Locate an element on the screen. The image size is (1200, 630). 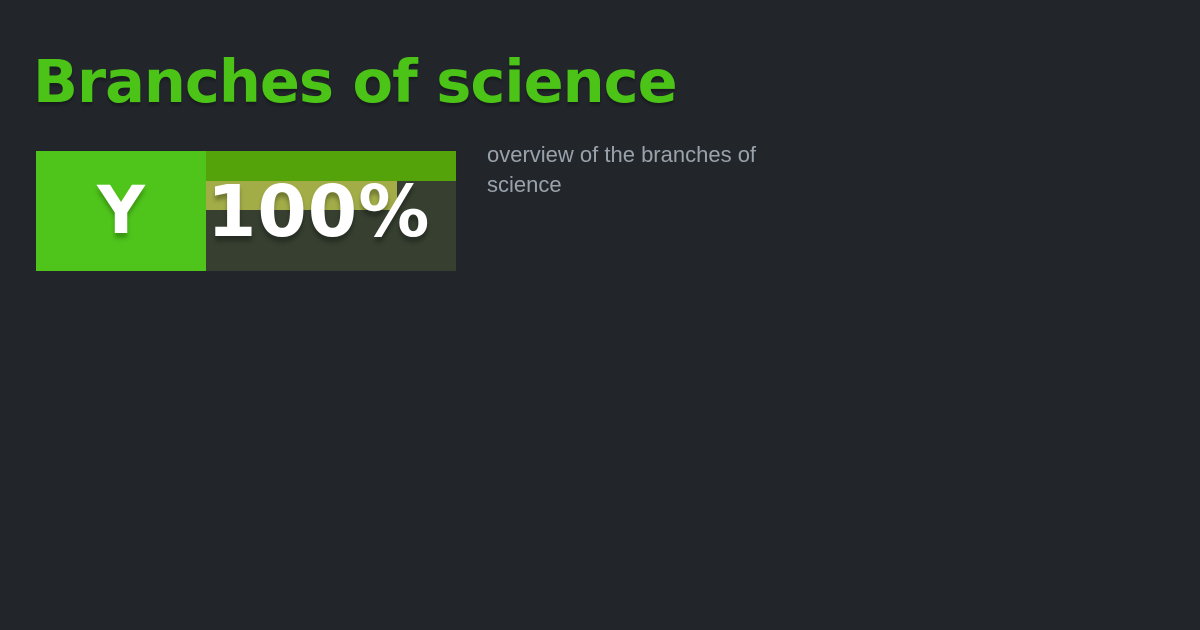
result-panel: 100% is located at coordinates (331, 211).